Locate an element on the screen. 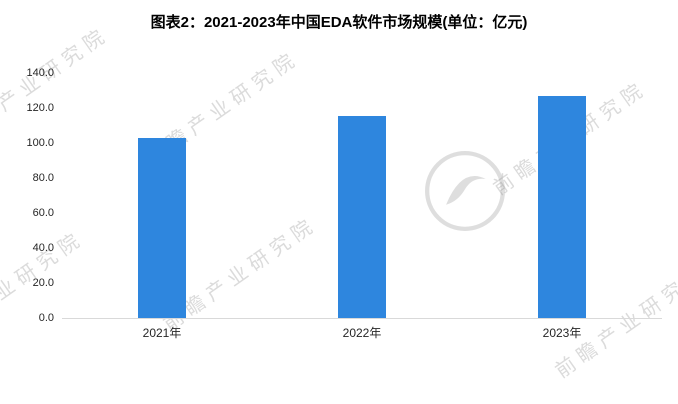 This screenshot has width=678, height=404. y-axis-tick-label: 20.0 is located at coordinates (43, 283).